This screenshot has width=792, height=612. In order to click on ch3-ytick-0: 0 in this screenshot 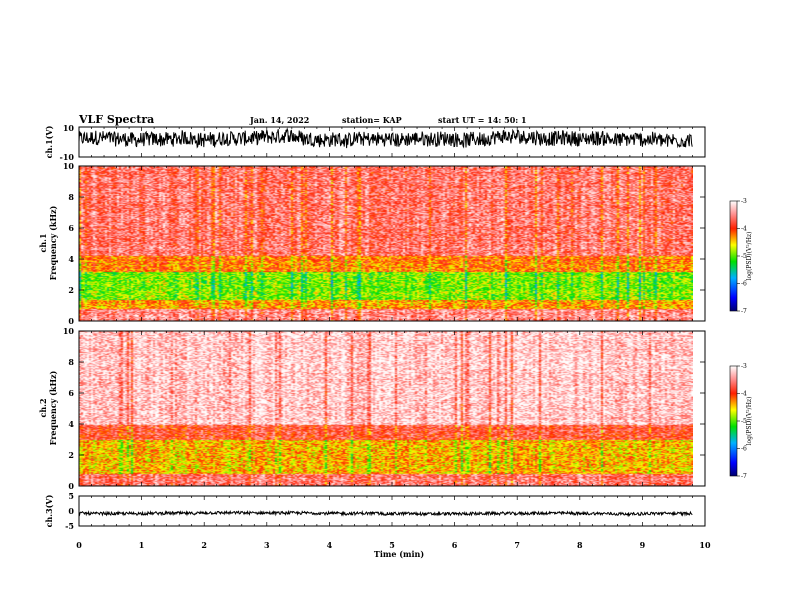, I will do `click(71, 511)`.